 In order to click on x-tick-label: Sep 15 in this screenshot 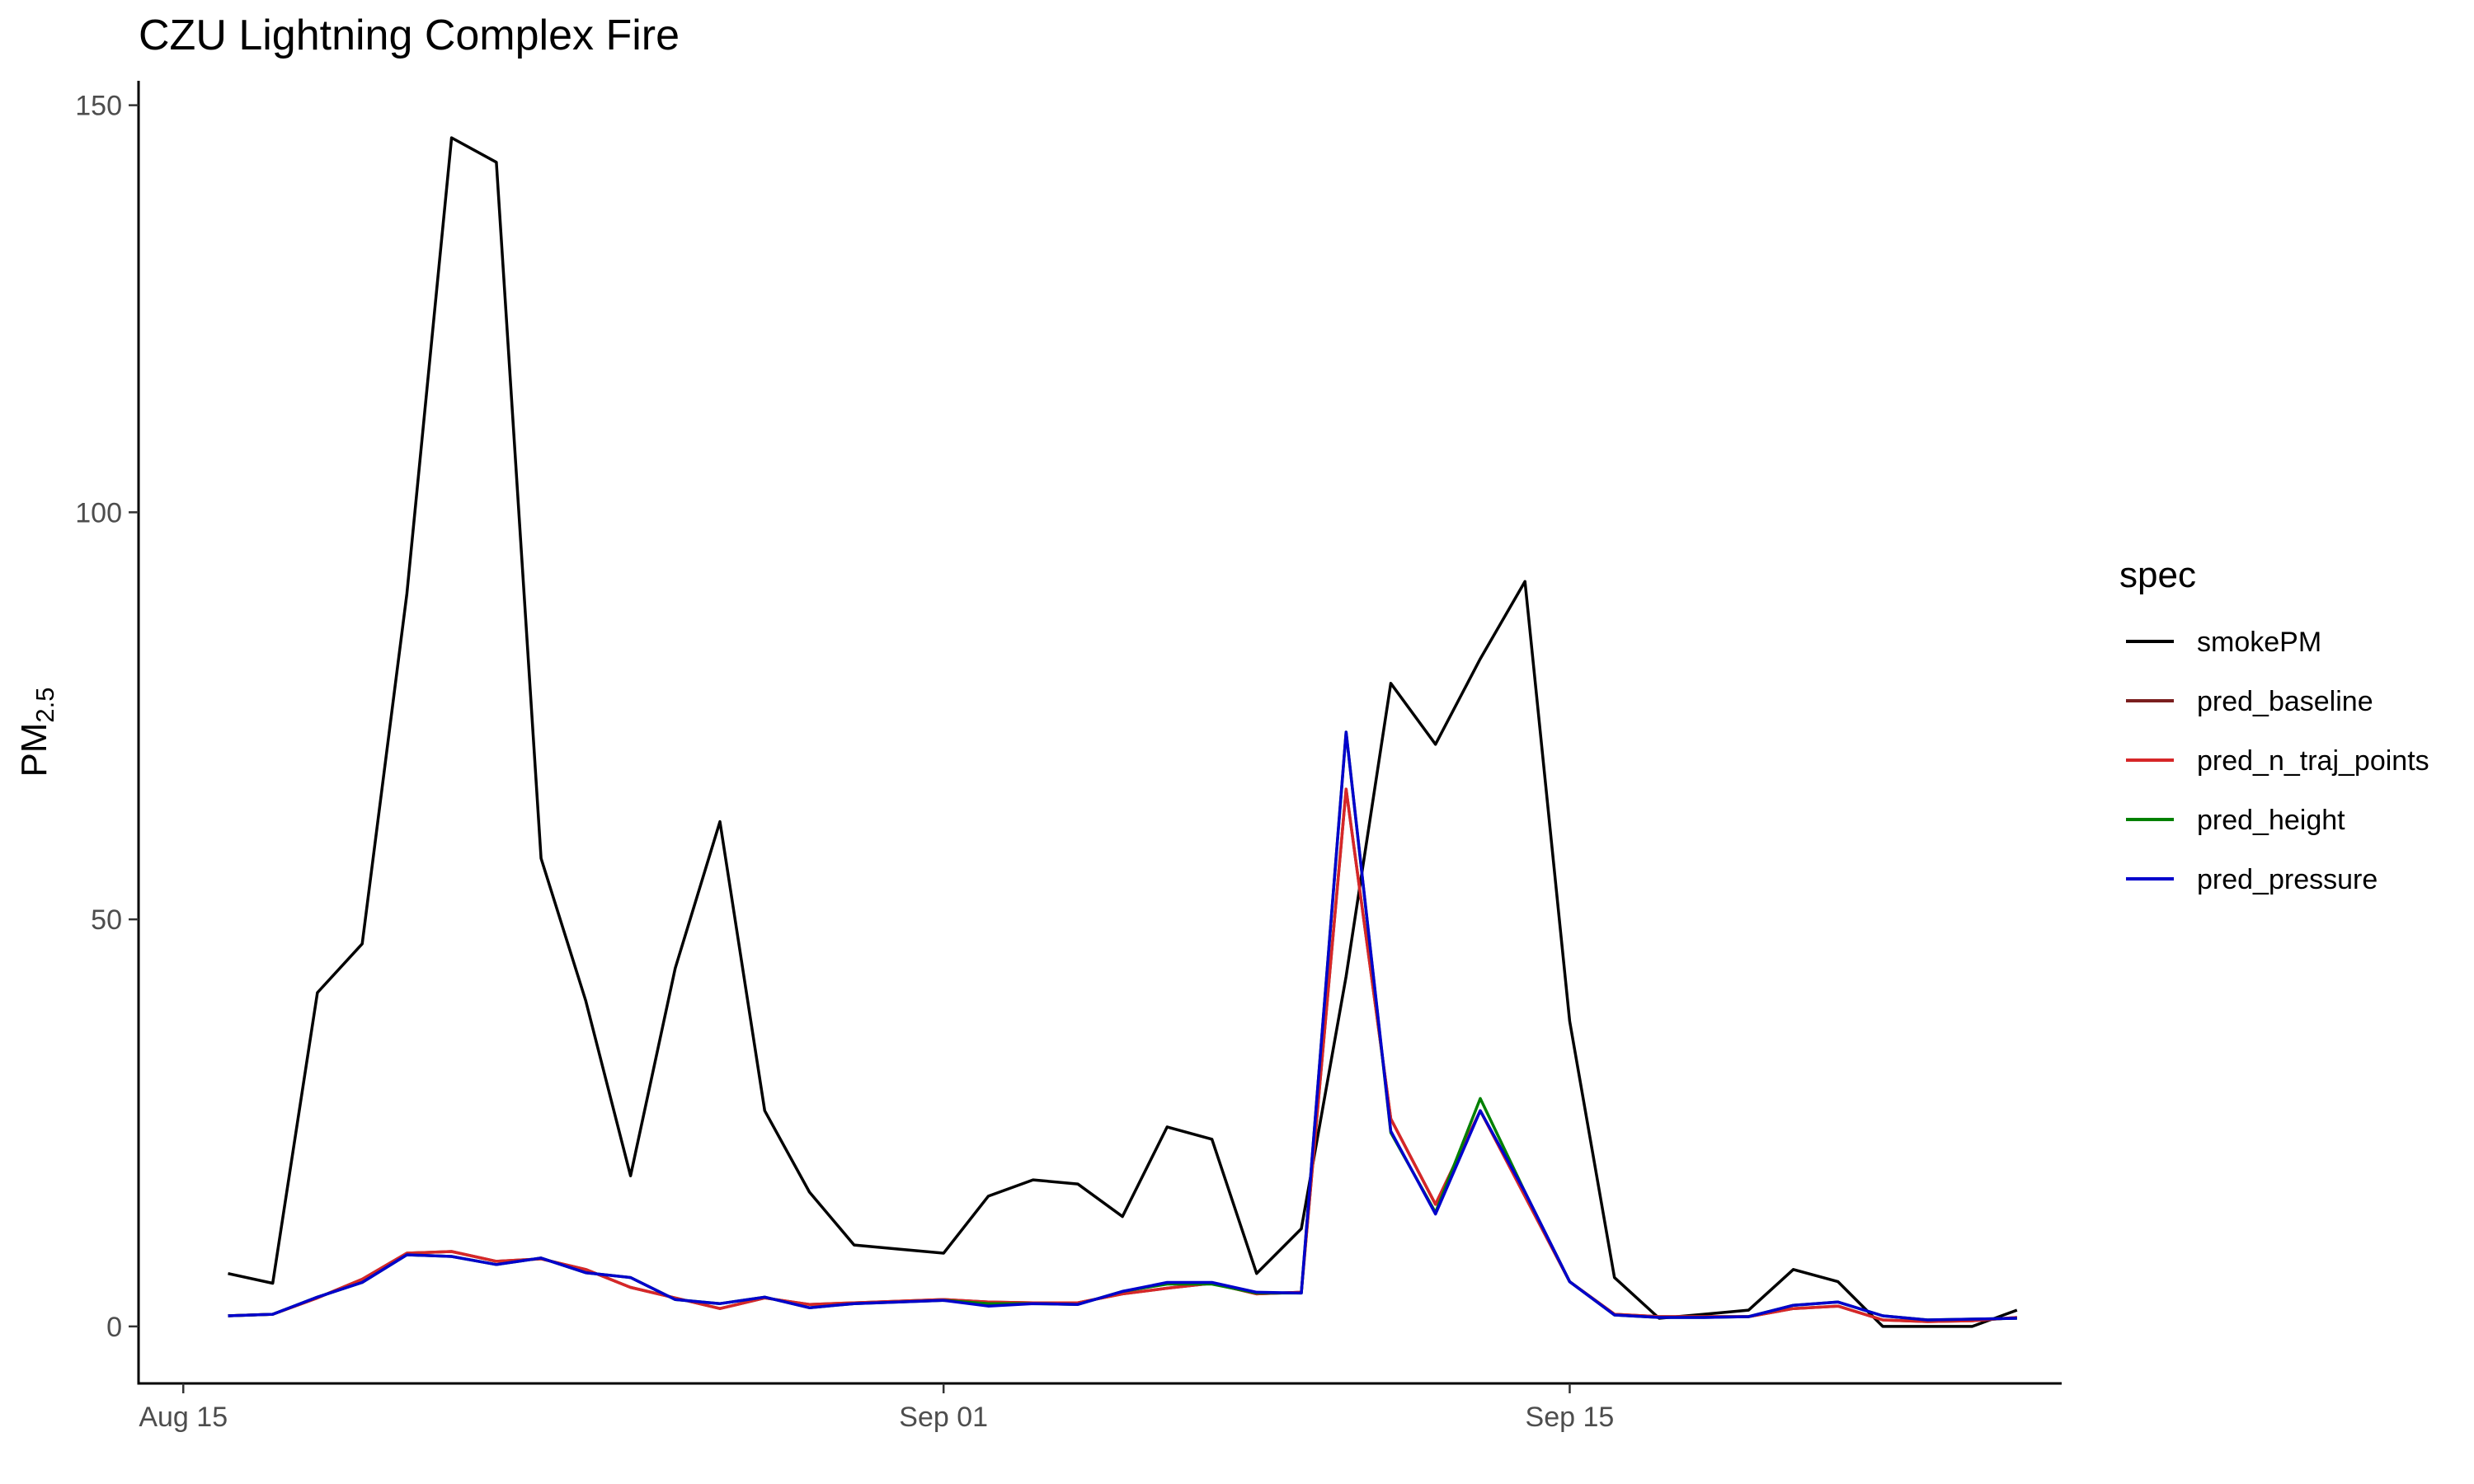, I will do `click(1570, 1417)`.